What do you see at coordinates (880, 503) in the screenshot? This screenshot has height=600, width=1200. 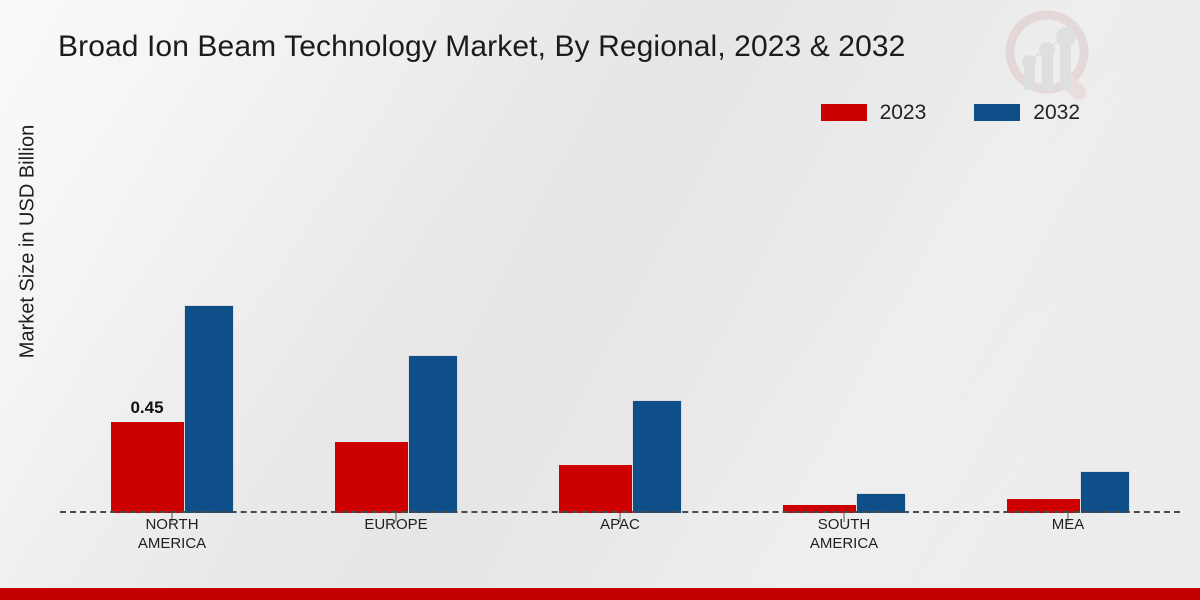 I see `bar-2032-south-america` at bounding box center [880, 503].